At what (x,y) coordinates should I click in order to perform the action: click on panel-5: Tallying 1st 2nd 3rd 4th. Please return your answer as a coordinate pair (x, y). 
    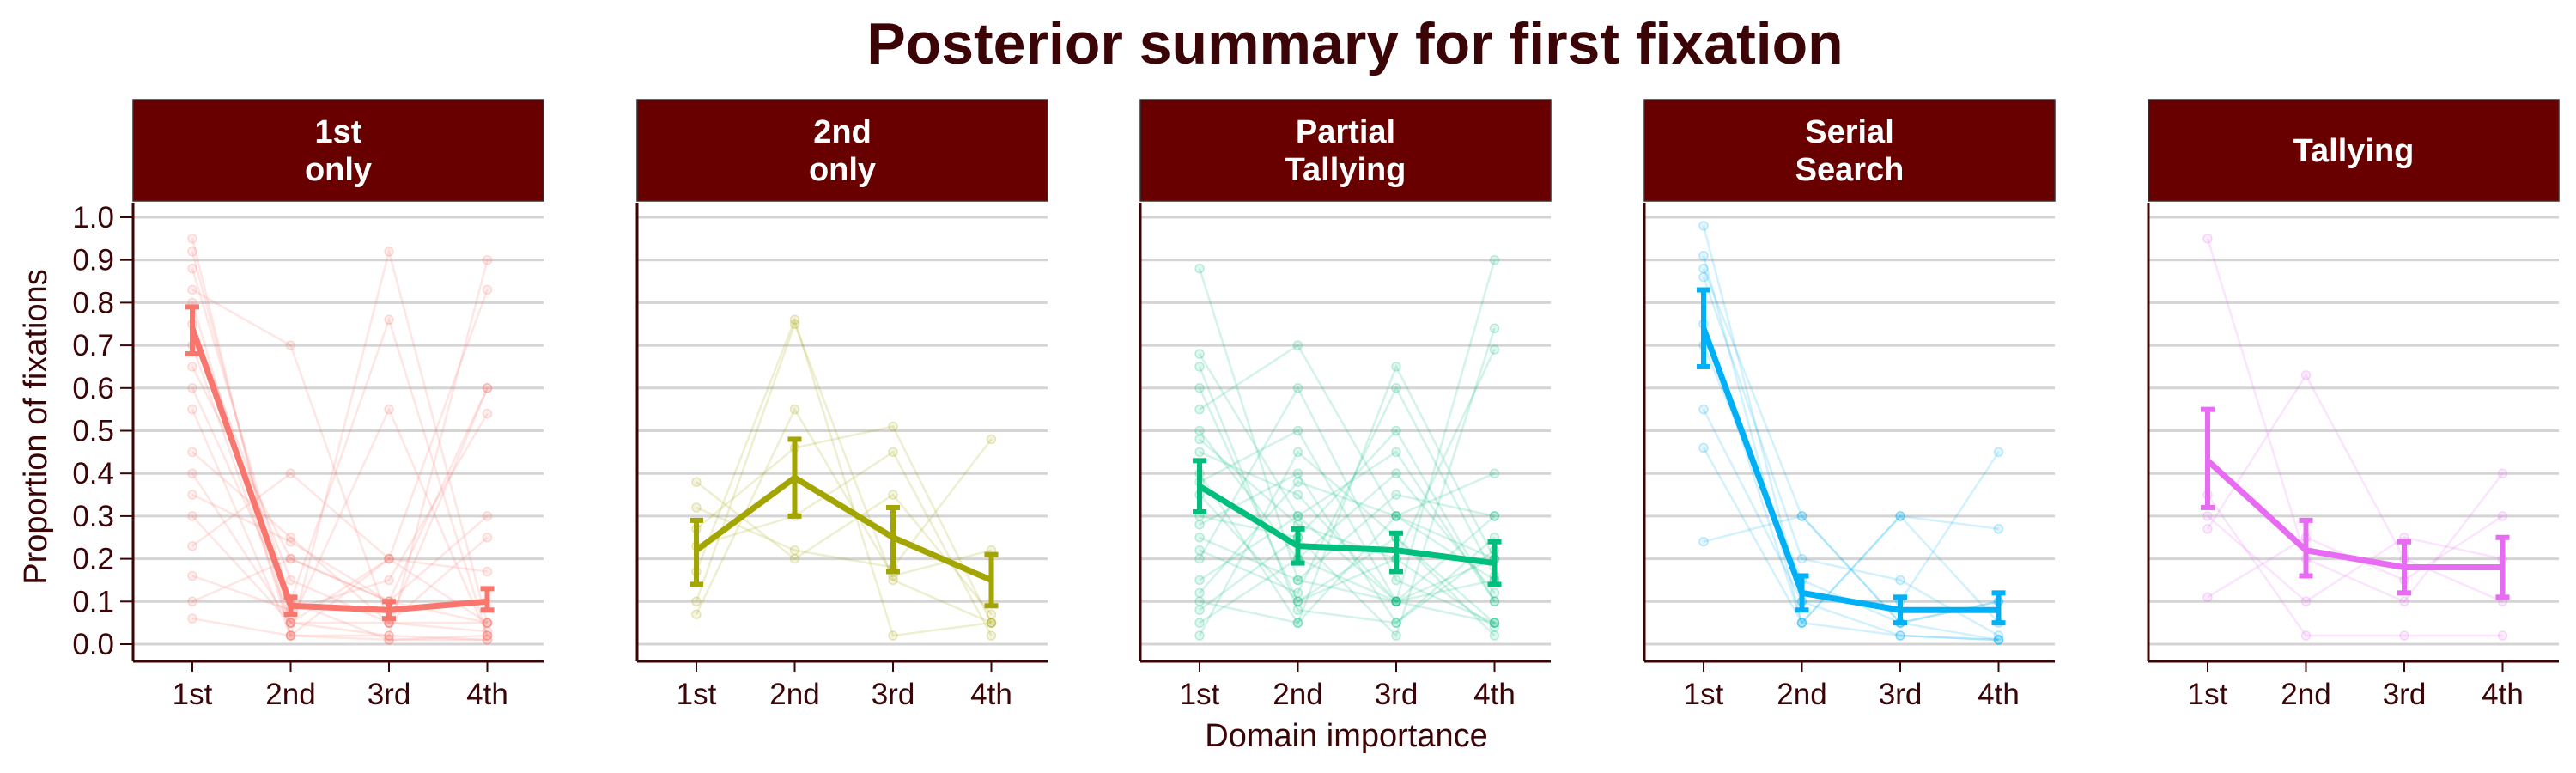
    Looking at the image, I should click on (2353, 405).